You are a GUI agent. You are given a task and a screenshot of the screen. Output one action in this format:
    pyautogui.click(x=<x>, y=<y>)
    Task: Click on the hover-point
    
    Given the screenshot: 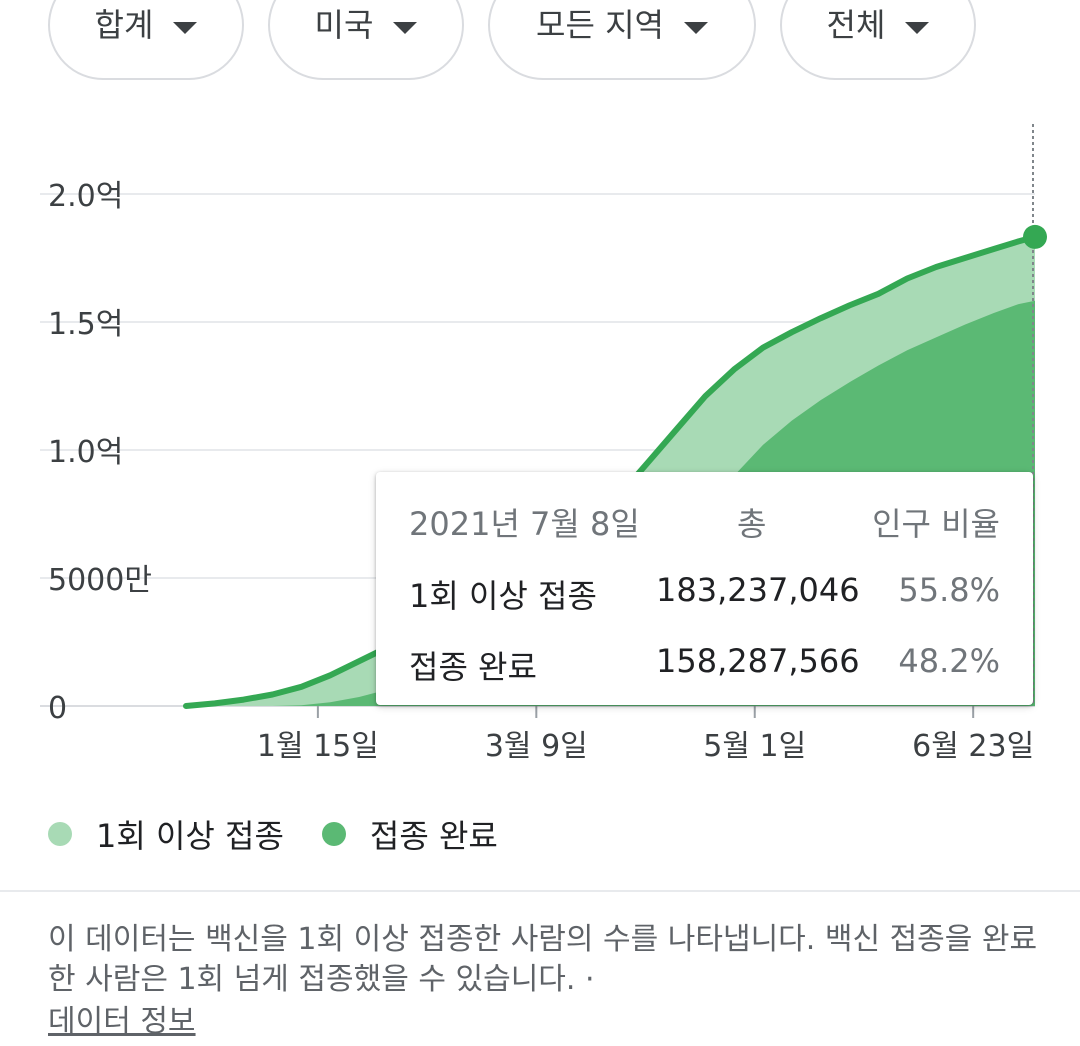 What is the action you would take?
    pyautogui.click(x=1035, y=236)
    